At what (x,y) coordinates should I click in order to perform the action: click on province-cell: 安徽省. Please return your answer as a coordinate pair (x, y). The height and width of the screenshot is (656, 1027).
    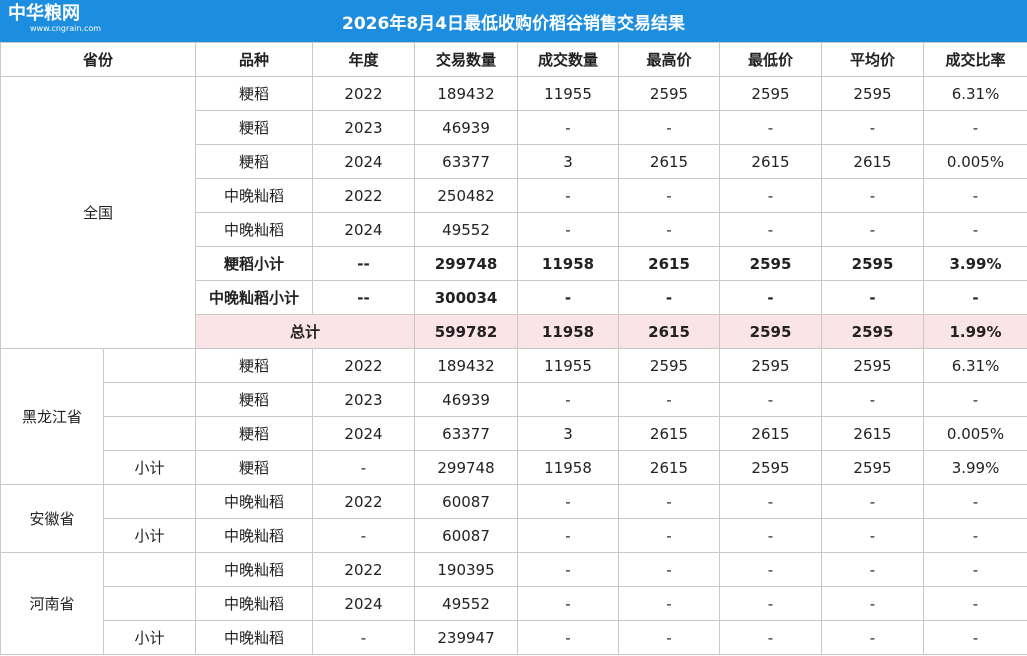
    Looking at the image, I should click on (52, 518).